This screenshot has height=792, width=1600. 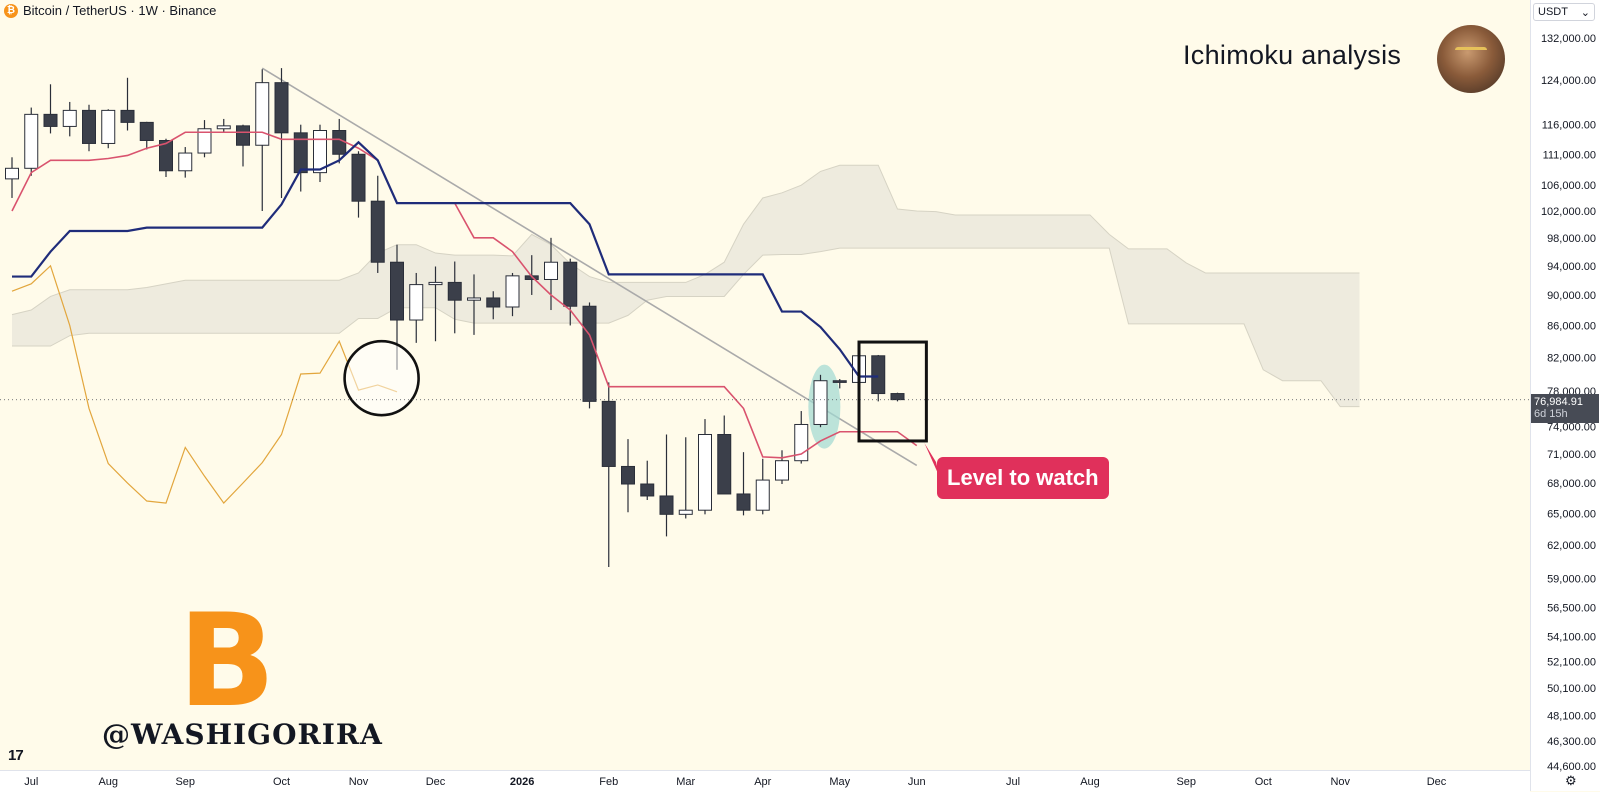 I want to click on y-tick-label: 68,000.00, so click(x=1571, y=484).